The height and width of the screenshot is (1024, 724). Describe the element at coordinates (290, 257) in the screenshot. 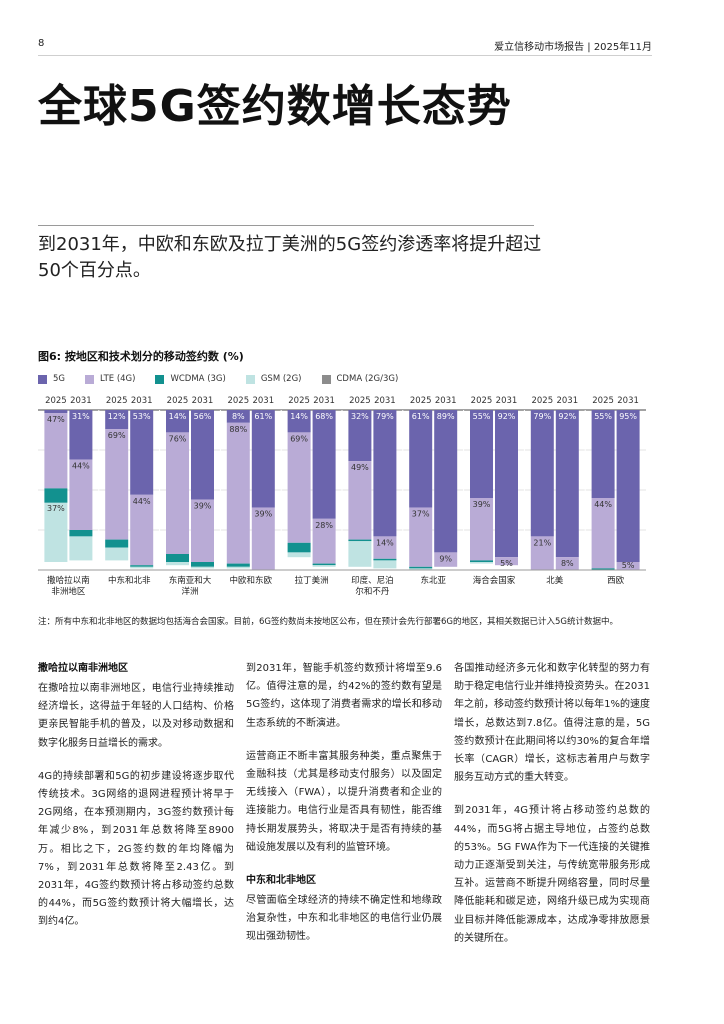

I see `page-subtitle: 到2031年，中欧和东欧及拉丁美洲的5G签约渗透率将提升超过50个百分点。` at that location.